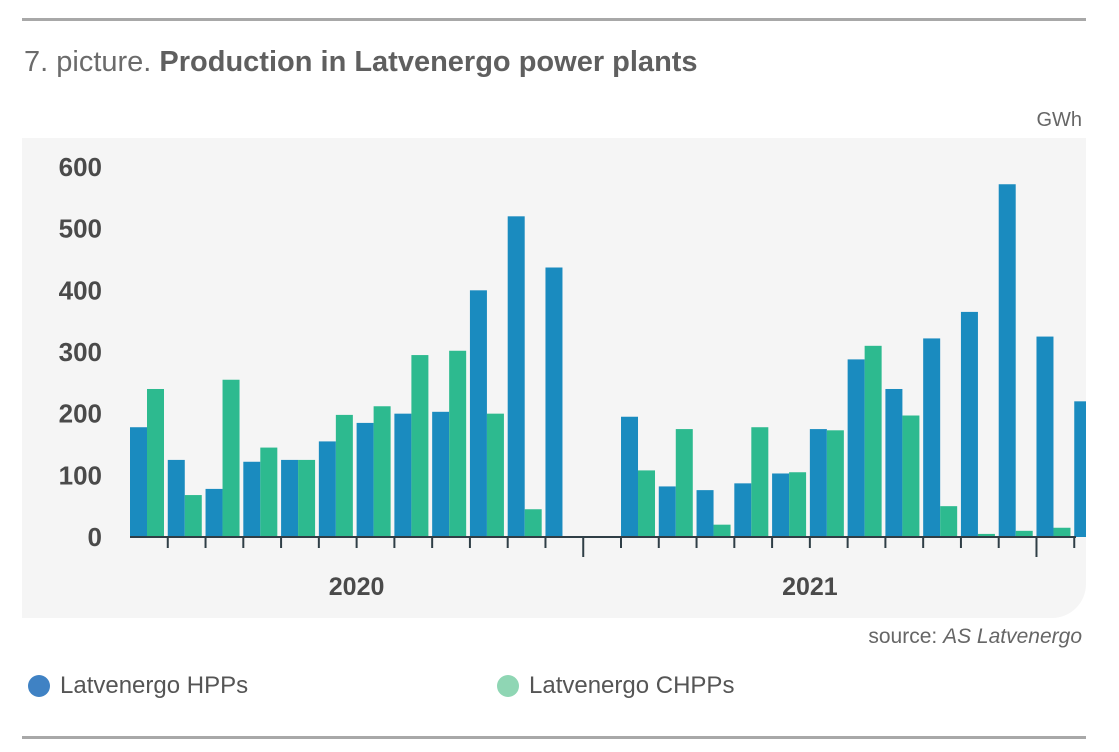 The image size is (1119, 752). Describe the element at coordinates (810, 587) in the screenshot. I see `year-label: 2021` at that location.